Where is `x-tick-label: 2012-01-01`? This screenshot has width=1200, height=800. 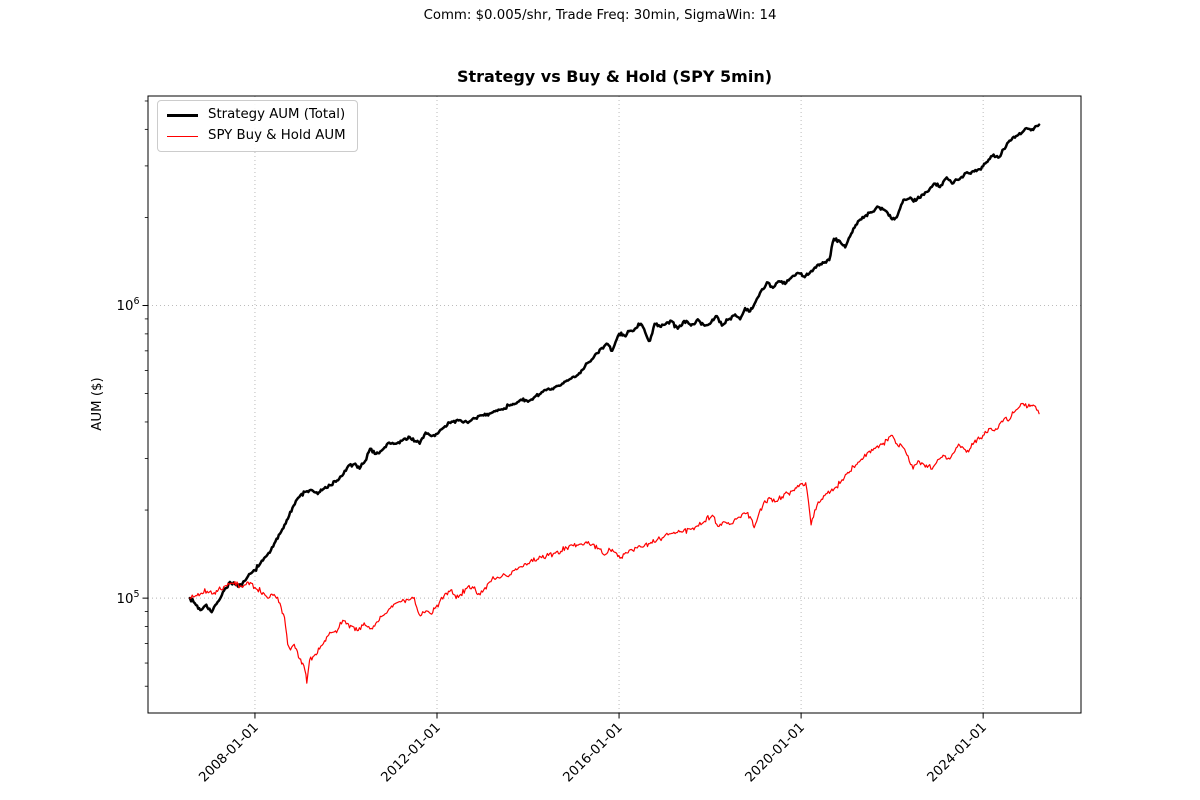
x-tick-label: 2012-01-01 is located at coordinates (411, 752).